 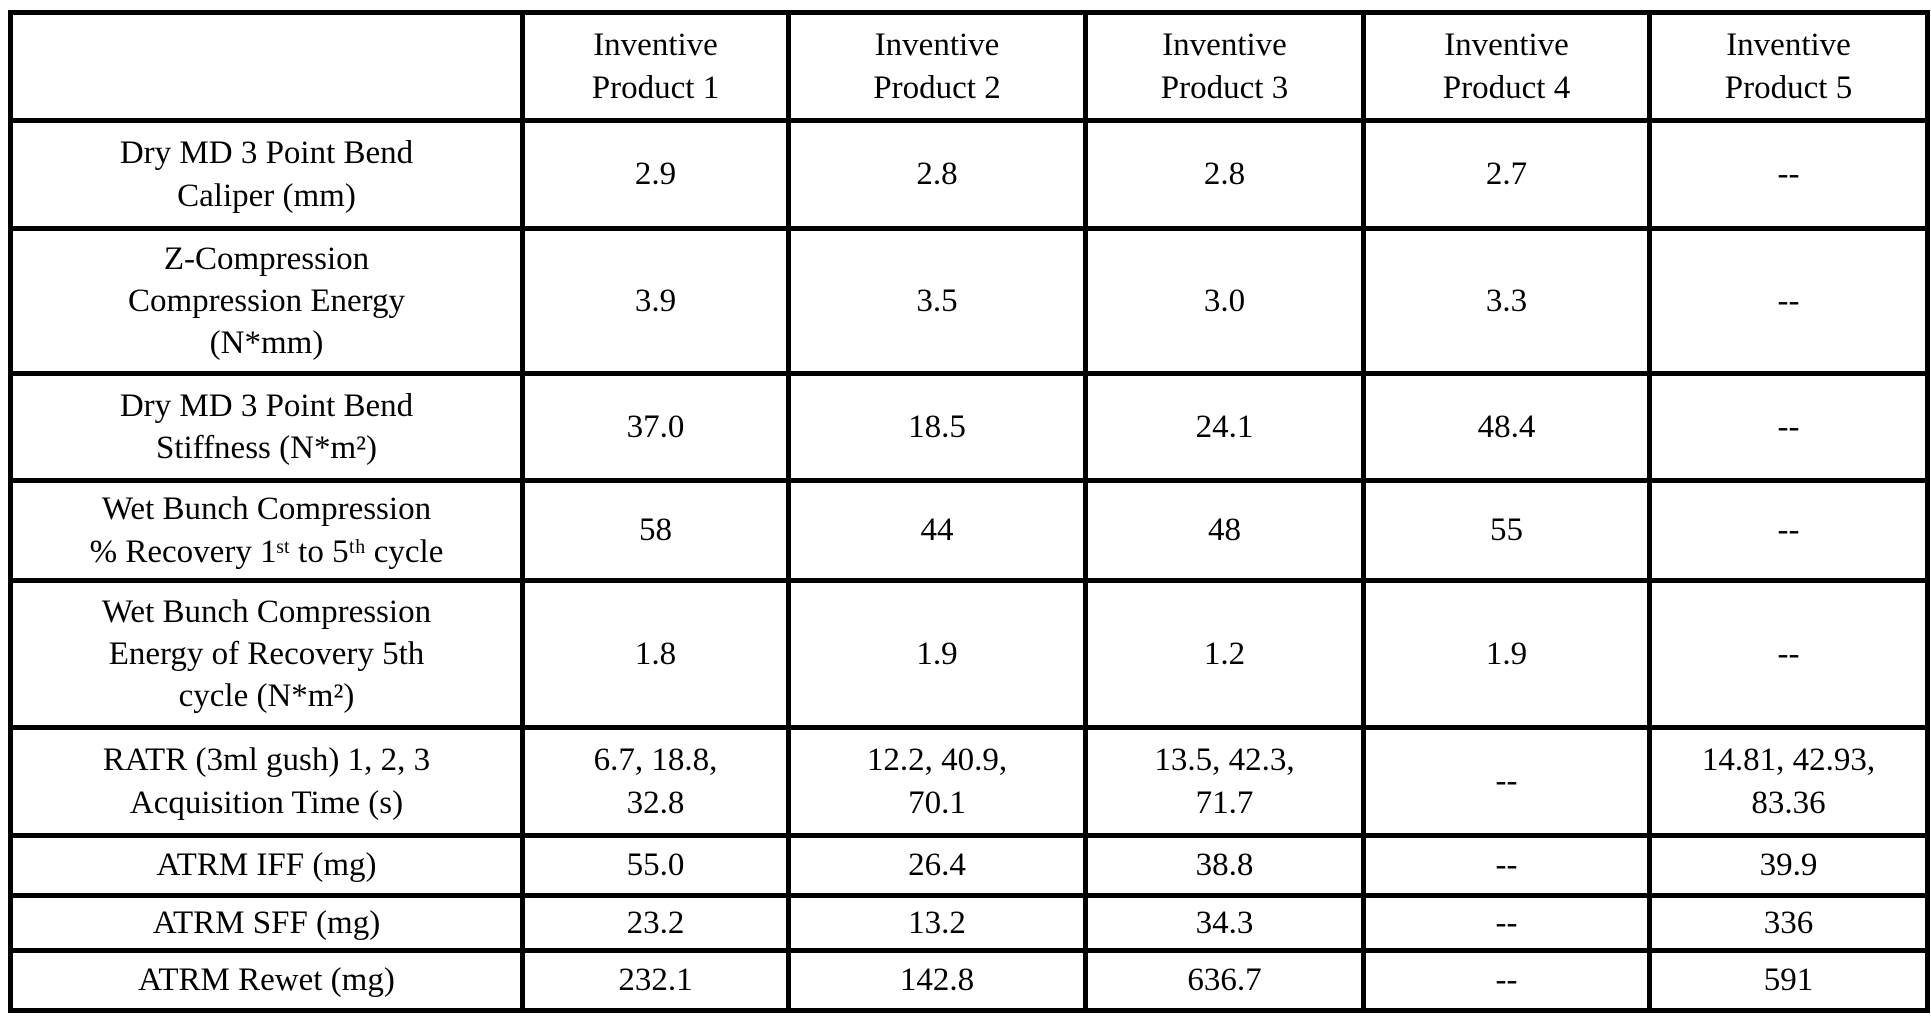 I want to click on value-cell: 636.7, so click(x=1224, y=980).